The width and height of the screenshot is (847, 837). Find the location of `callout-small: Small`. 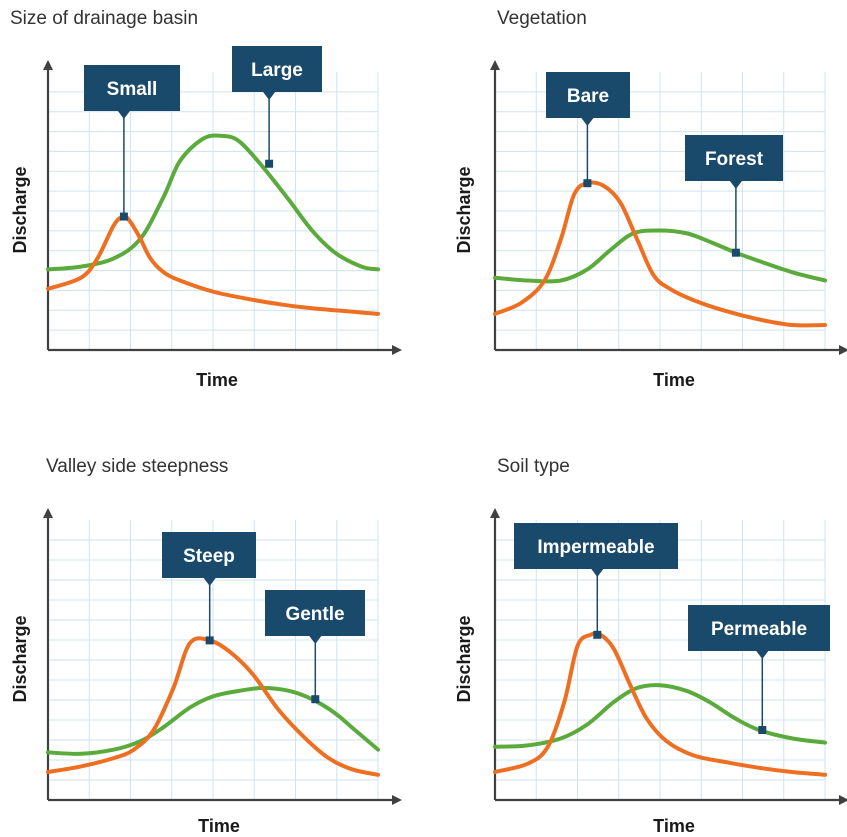

callout-small: Small is located at coordinates (132, 143).